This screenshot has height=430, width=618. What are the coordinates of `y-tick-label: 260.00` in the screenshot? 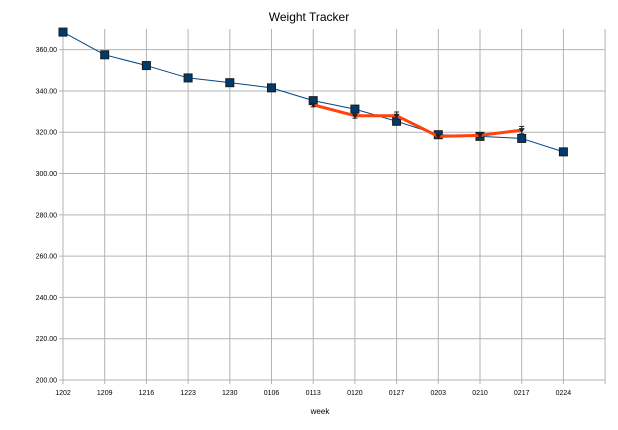 It's located at (47, 257).